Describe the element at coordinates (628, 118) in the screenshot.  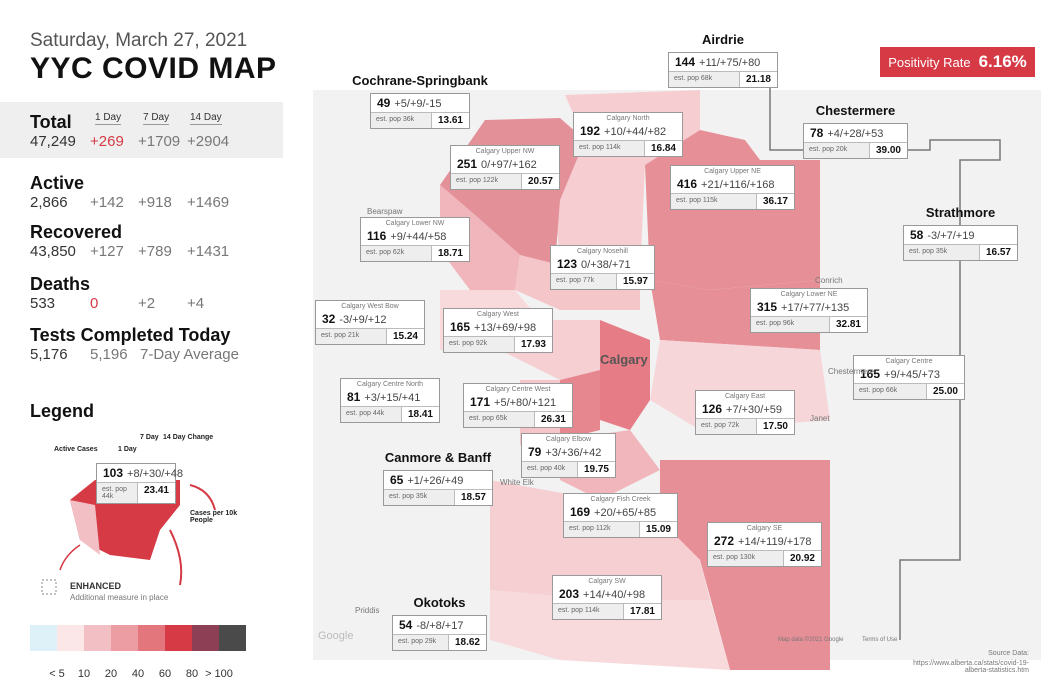
I see `region-name: Calgary North` at that location.